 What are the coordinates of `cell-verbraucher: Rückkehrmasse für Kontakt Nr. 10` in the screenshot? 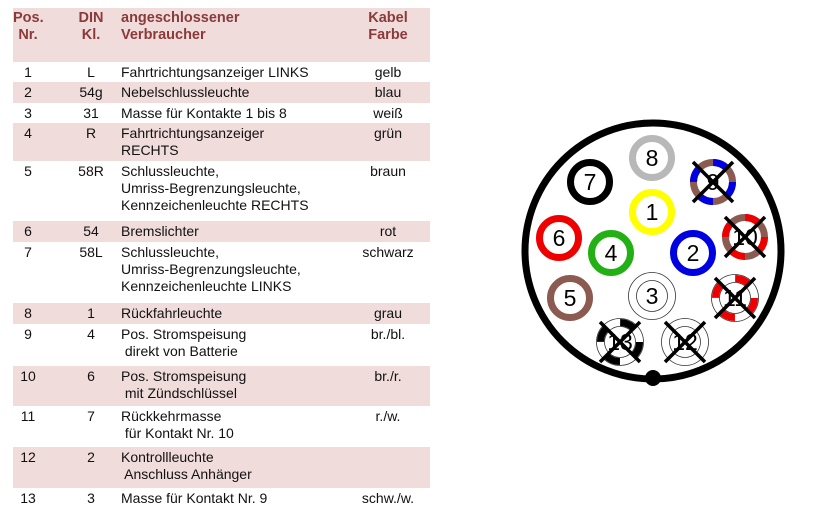 It's located at (177, 424).